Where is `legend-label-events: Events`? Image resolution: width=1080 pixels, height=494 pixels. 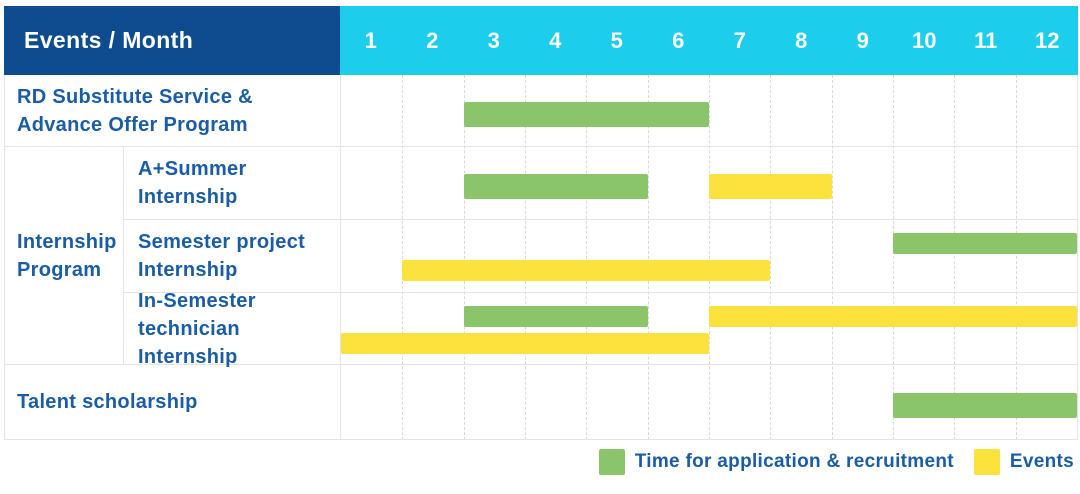 legend-label-events: Events is located at coordinates (1041, 461).